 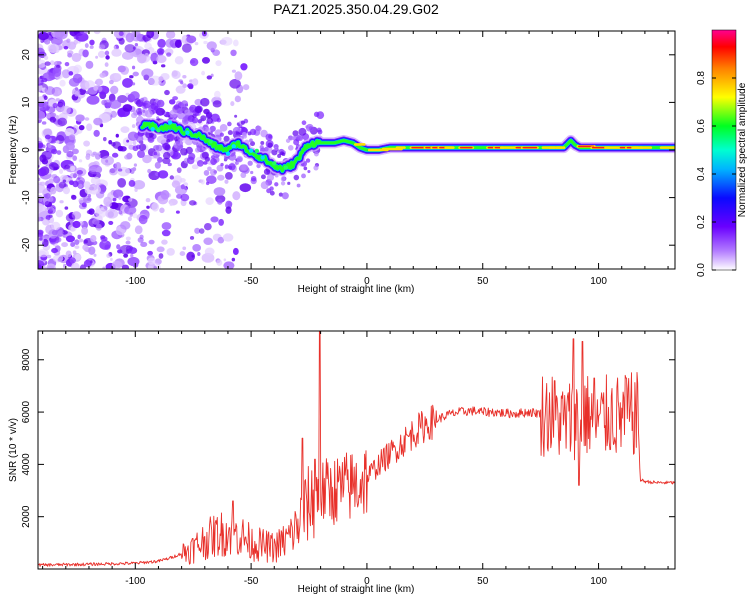 What do you see at coordinates (135, 281) in the screenshot?
I see `spectrogram-x-tick-label: -100` at bounding box center [135, 281].